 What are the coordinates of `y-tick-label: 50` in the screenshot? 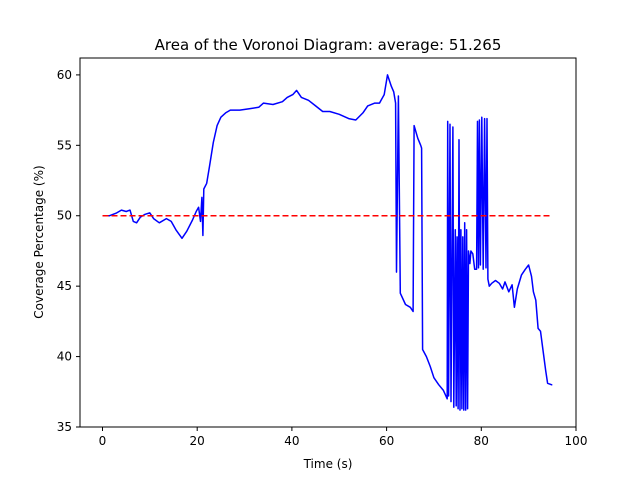 It's located at (64, 216).